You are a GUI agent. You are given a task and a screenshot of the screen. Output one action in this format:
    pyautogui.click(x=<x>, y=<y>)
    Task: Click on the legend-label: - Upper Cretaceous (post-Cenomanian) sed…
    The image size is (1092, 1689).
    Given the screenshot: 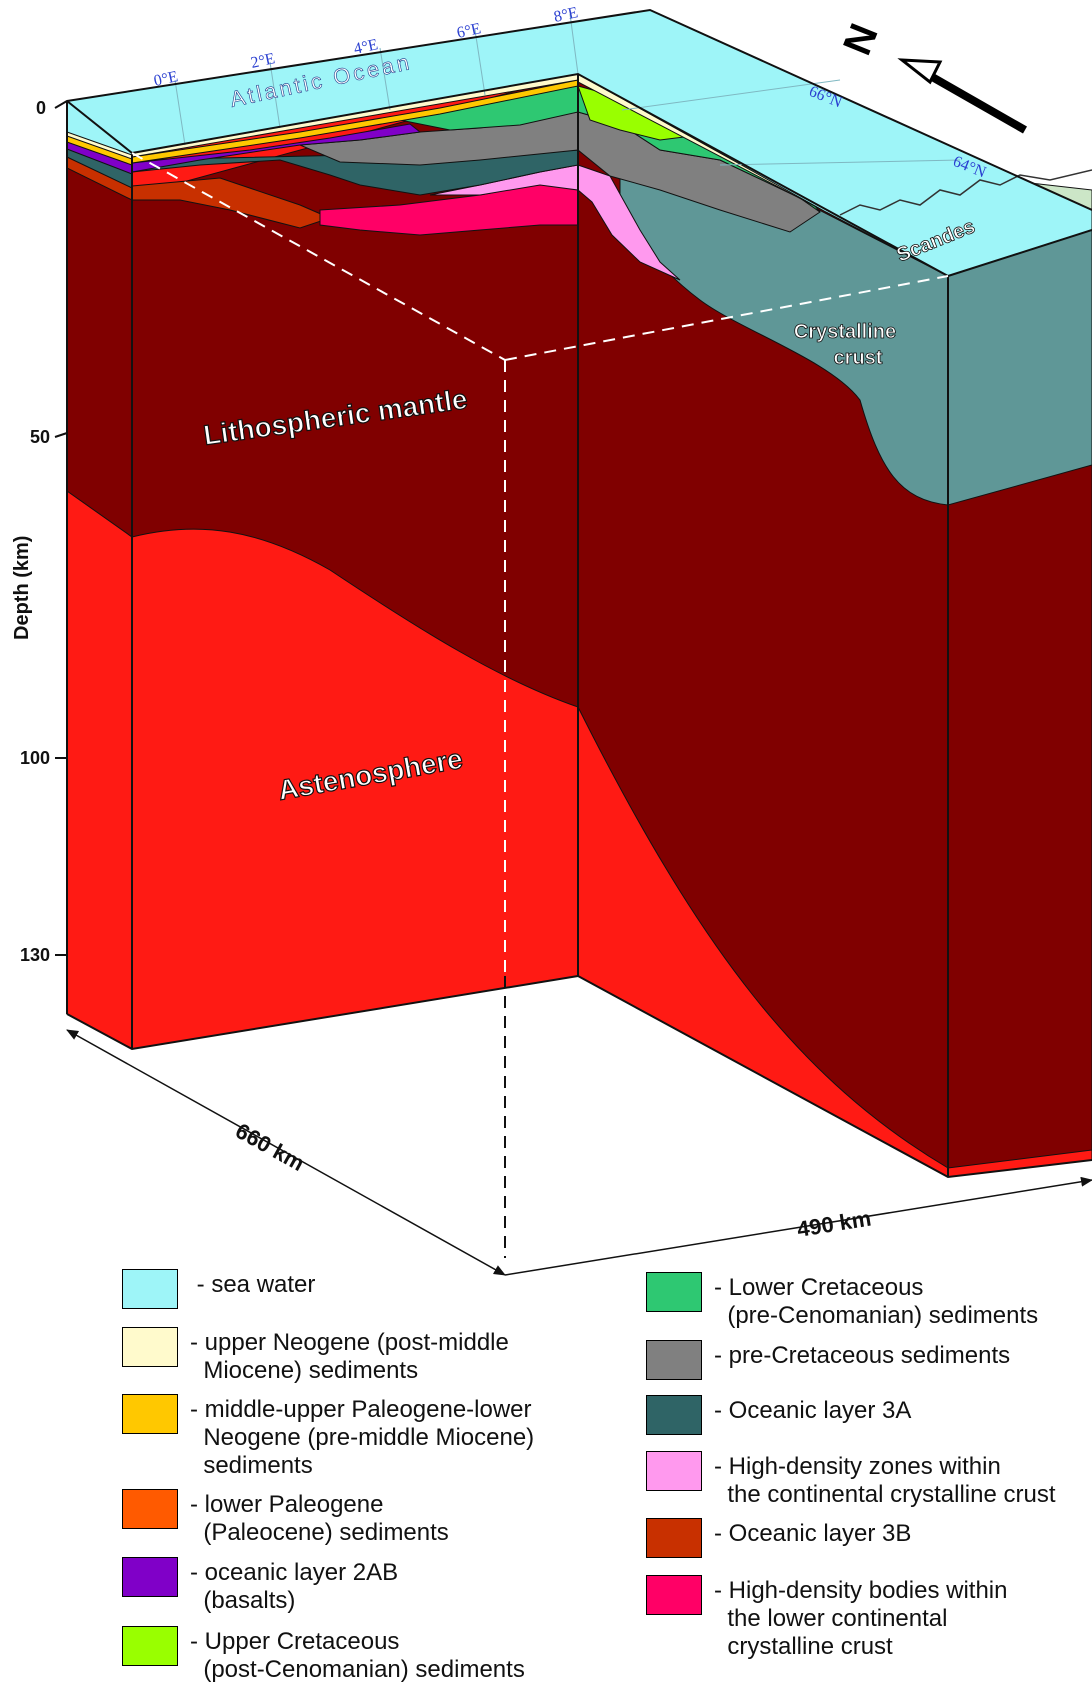 What is the action you would take?
    pyautogui.click(x=357, y=1655)
    